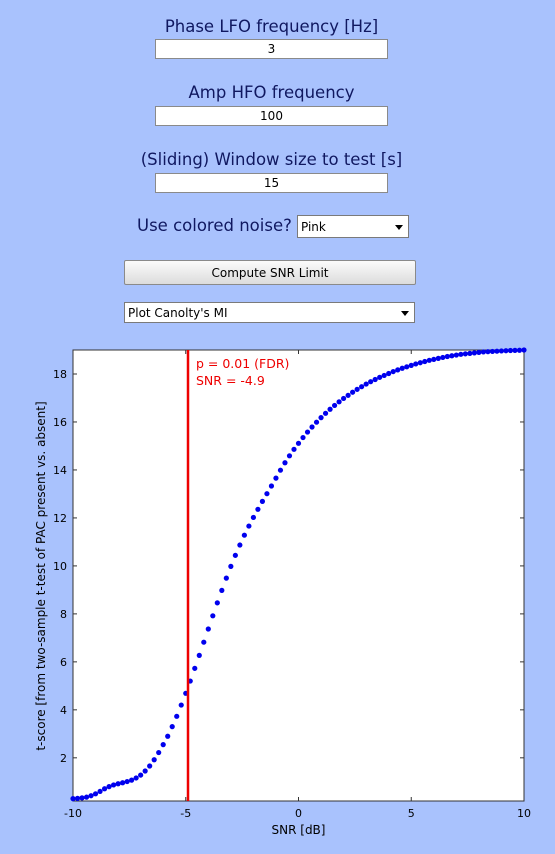 This screenshot has height=854, width=555. I want to click on phase-lfo-input, so click(271, 49).